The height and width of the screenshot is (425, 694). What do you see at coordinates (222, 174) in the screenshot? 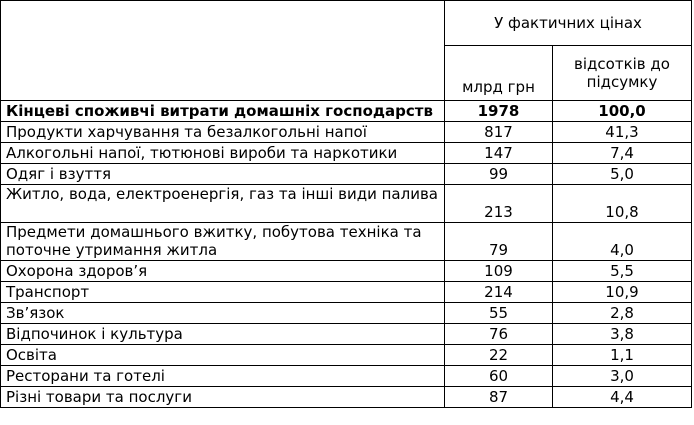
I see `row-label: Одяг і взуття` at bounding box center [222, 174].